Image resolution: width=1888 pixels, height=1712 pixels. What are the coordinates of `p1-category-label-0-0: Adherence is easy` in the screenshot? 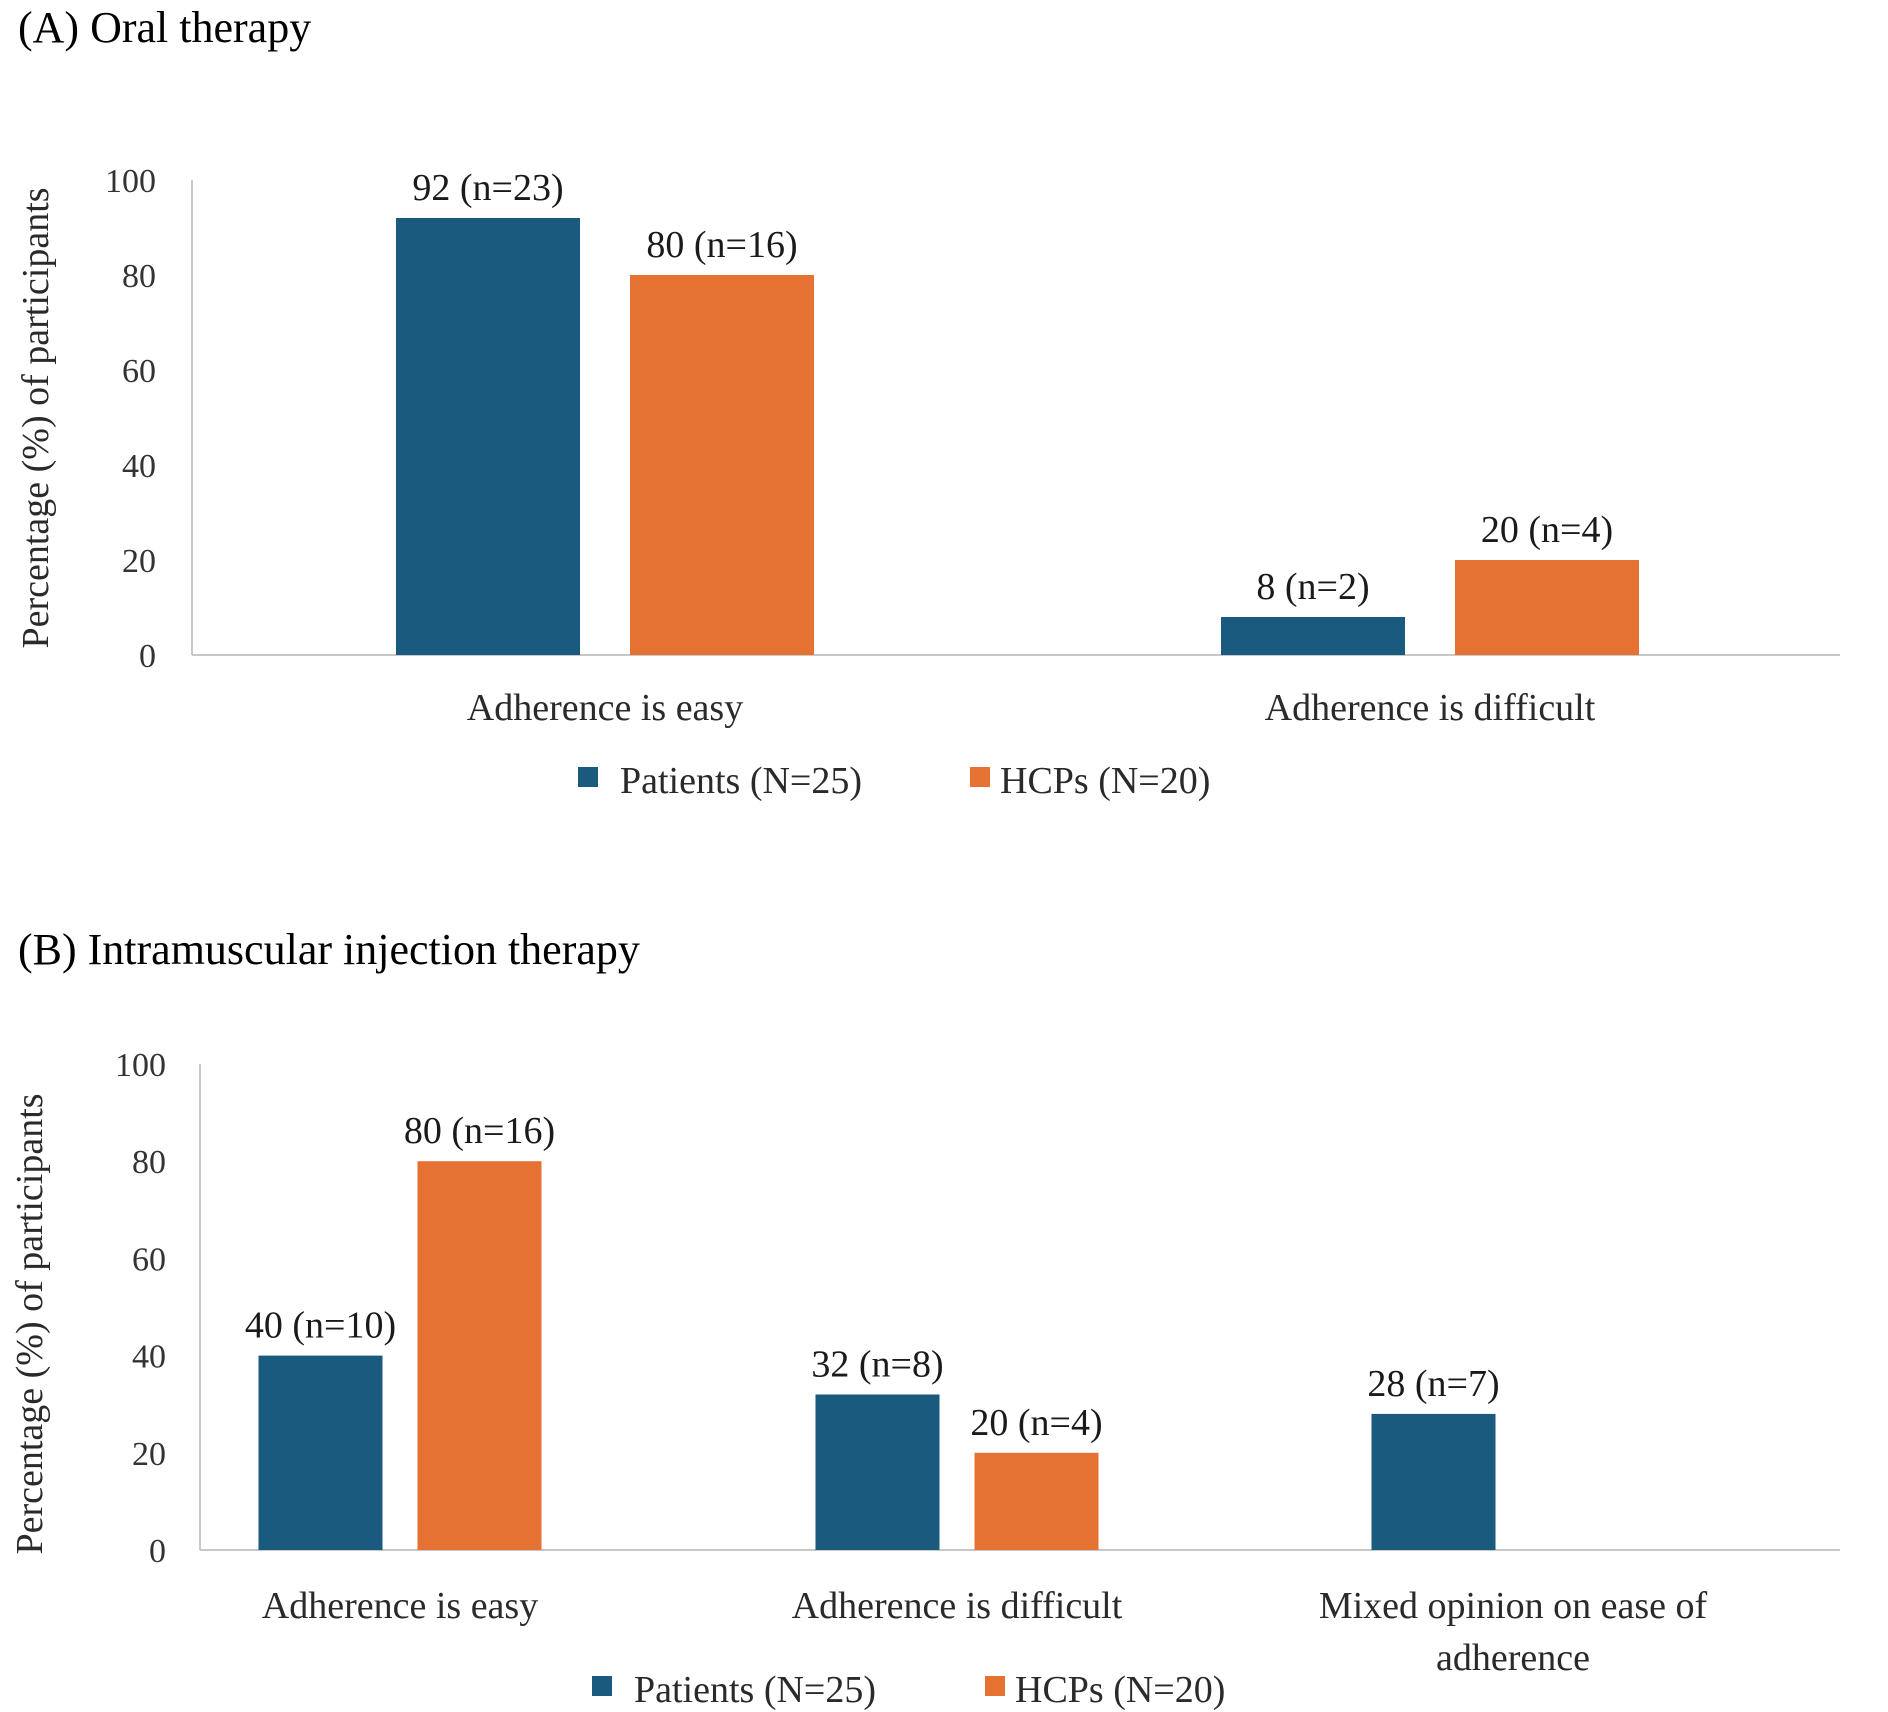 It's located at (400, 1606).